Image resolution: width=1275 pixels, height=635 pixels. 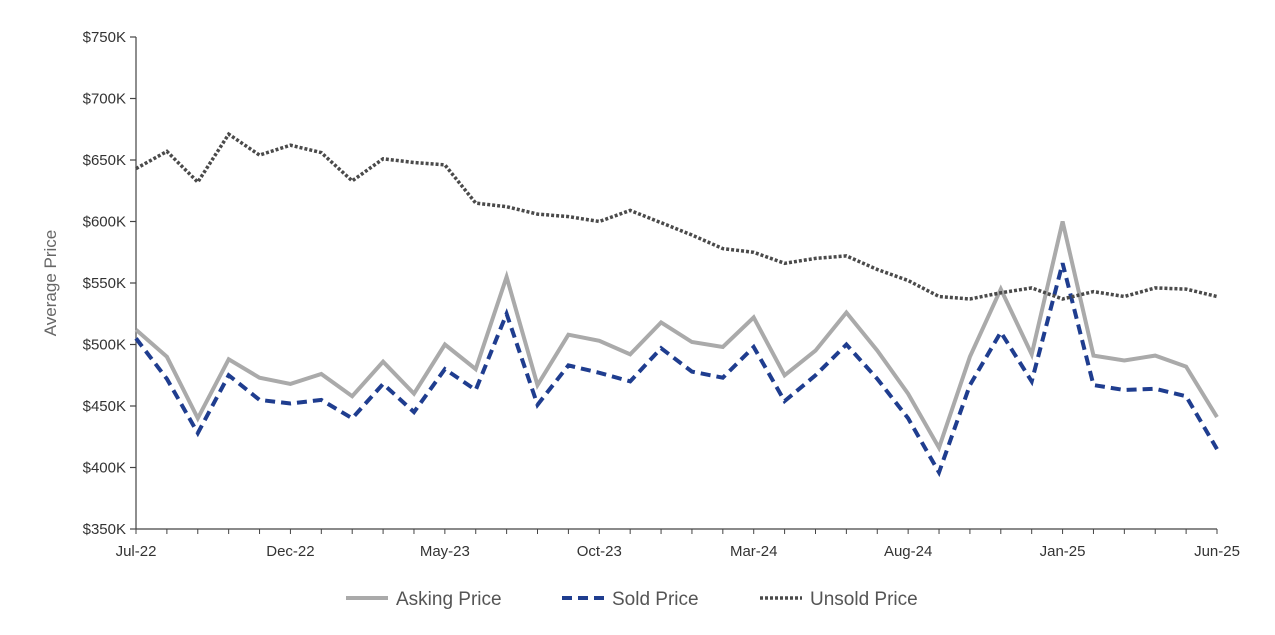 What do you see at coordinates (104, 99) in the screenshot?
I see `y-tick-label: $700K` at bounding box center [104, 99].